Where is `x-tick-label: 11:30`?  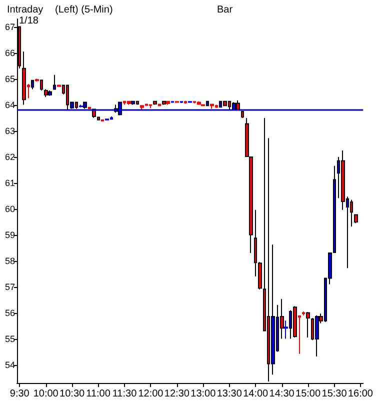 x-tick-label: 11:30 is located at coordinates (125, 394).